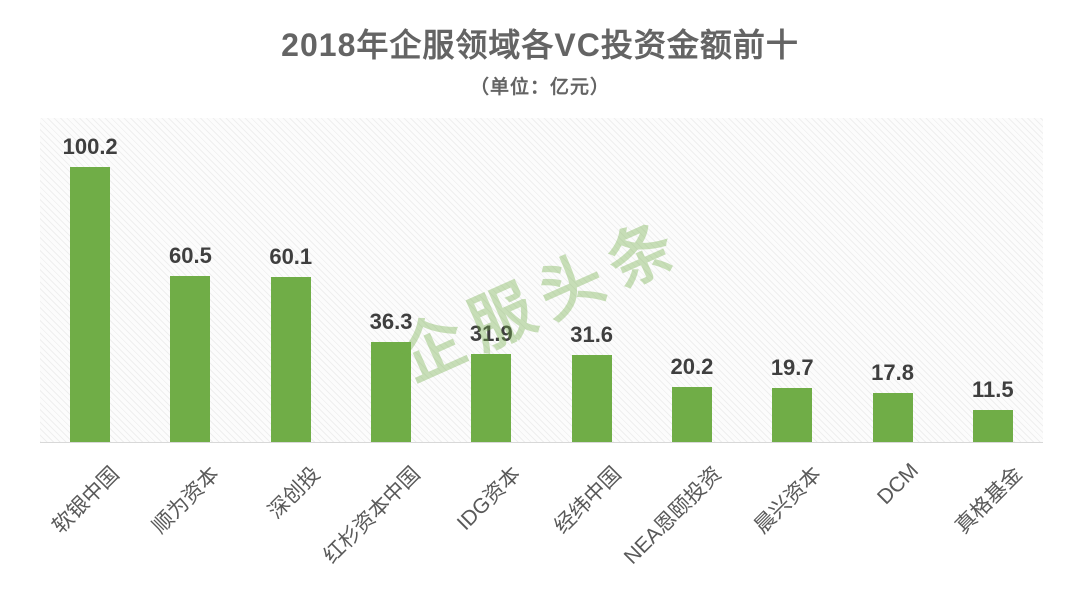  I want to click on chart-subtitle: （单位：亿元）, so click(539, 87).